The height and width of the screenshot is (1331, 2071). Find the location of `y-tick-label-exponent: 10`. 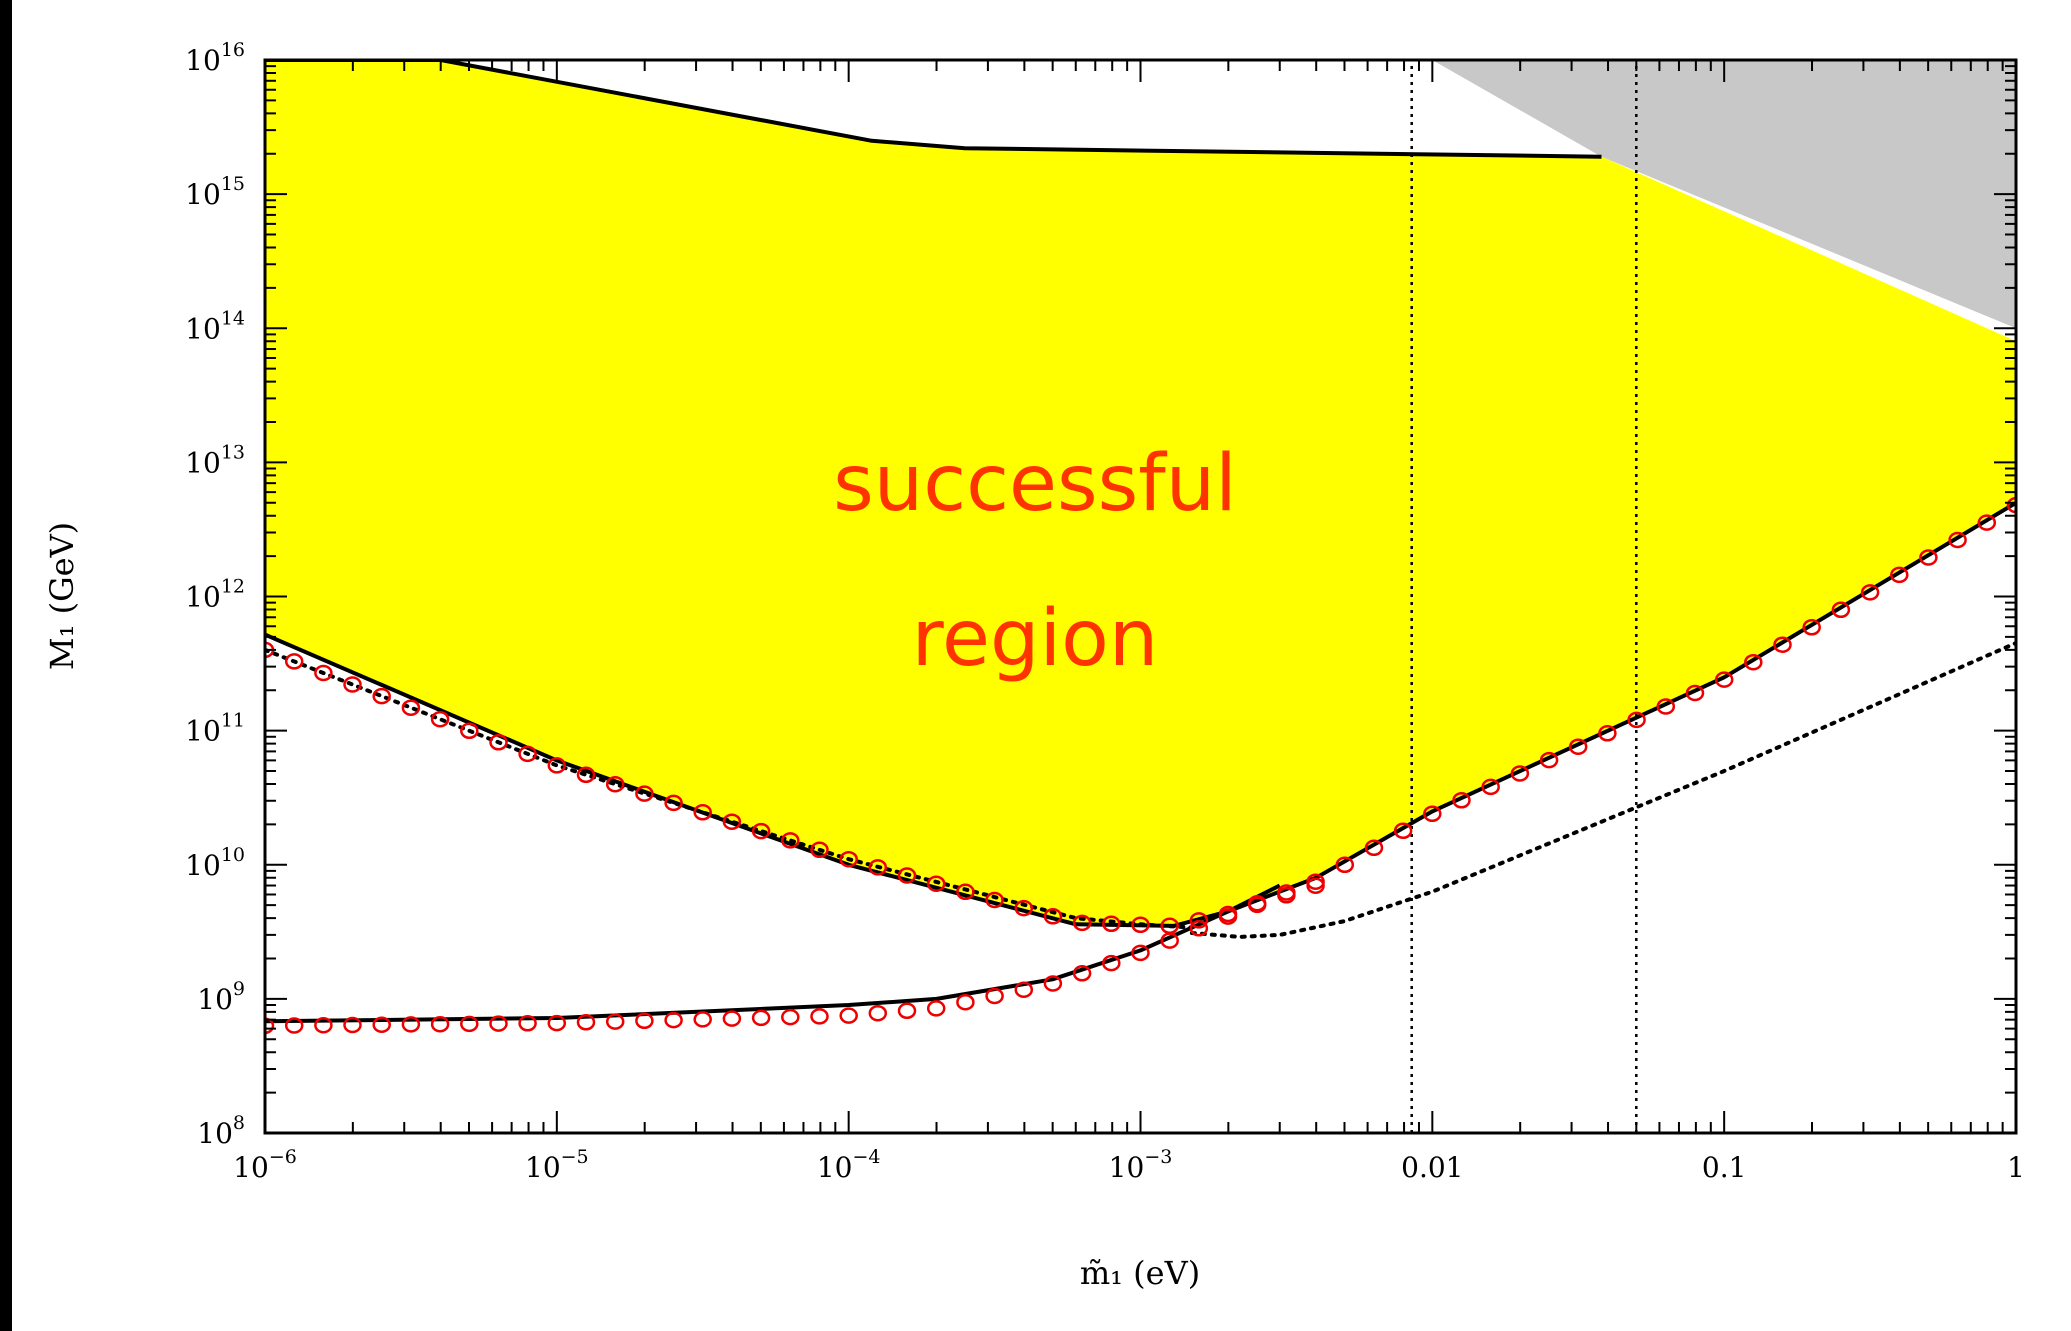

y-tick-label-exponent: 10 is located at coordinates (233, 855).